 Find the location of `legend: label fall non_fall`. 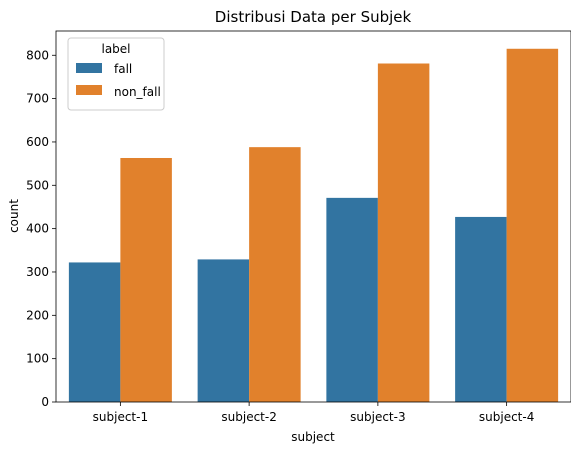

legend: label fall non_fall is located at coordinates (116, 74).